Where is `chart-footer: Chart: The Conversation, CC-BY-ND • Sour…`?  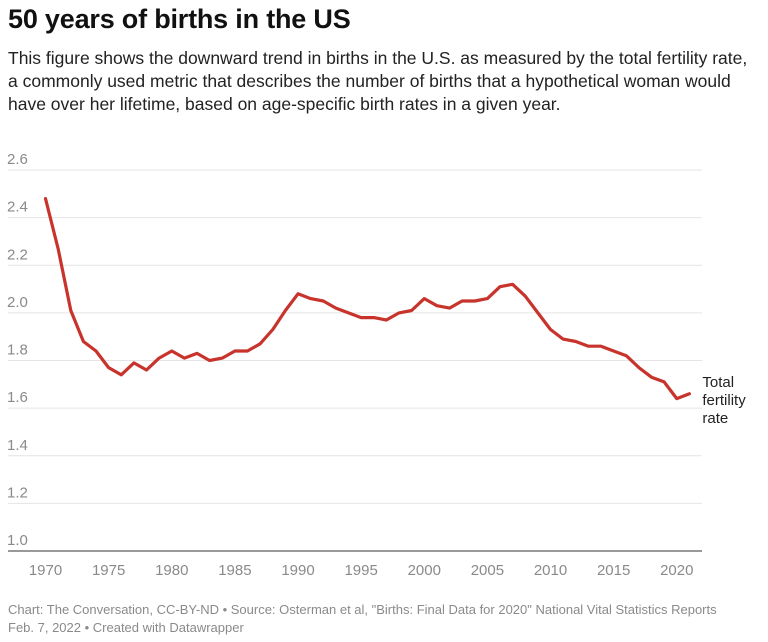 chart-footer: Chart: The Conversation, CC-BY-ND • Sour… is located at coordinates (385, 619).